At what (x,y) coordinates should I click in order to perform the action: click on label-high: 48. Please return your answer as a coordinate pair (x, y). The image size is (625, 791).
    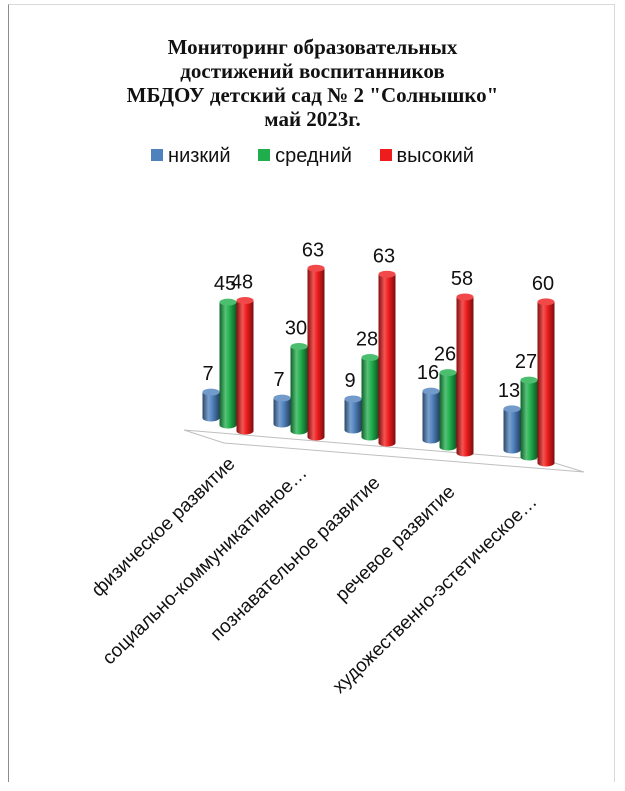
    Looking at the image, I should click on (242, 283).